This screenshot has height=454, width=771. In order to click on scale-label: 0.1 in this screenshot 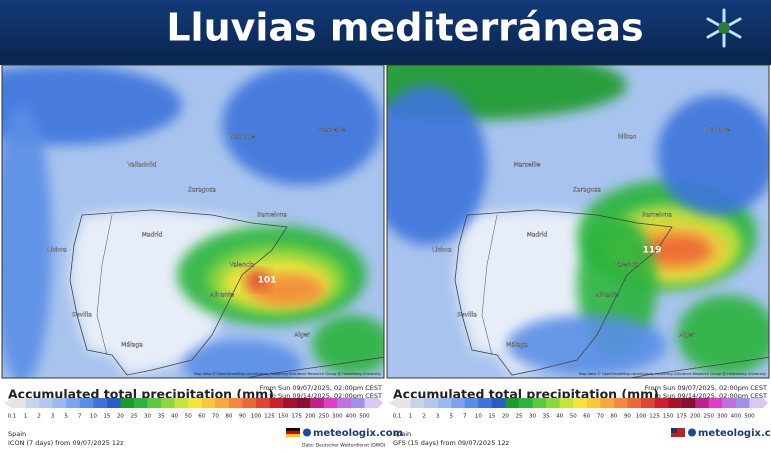, I will do `click(397, 417)`.